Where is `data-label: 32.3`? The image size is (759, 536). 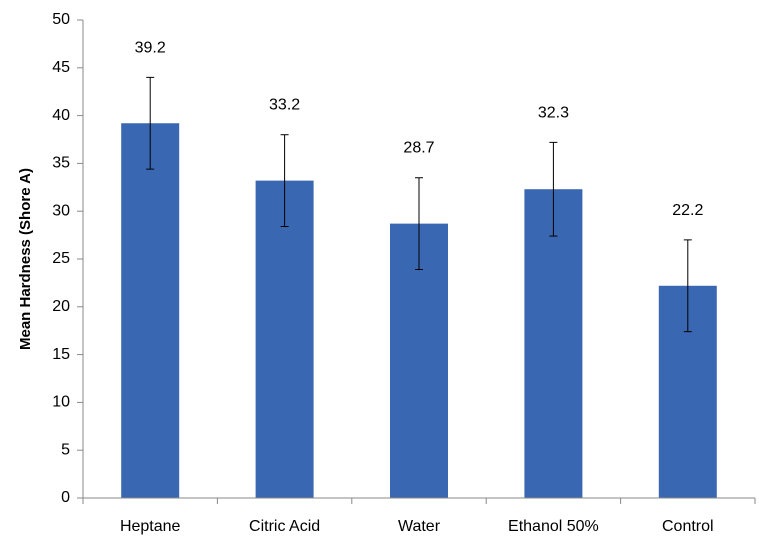 data-label: 32.3 is located at coordinates (553, 112).